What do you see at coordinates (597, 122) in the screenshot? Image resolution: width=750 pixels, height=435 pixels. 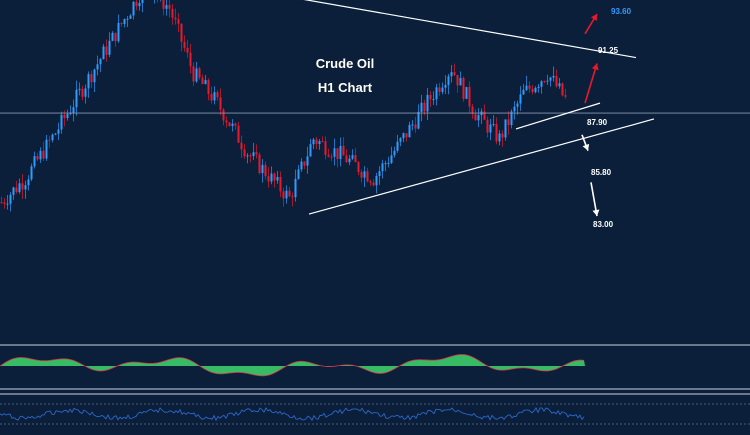 I see `price-label-87-90: 87.90` at bounding box center [597, 122].